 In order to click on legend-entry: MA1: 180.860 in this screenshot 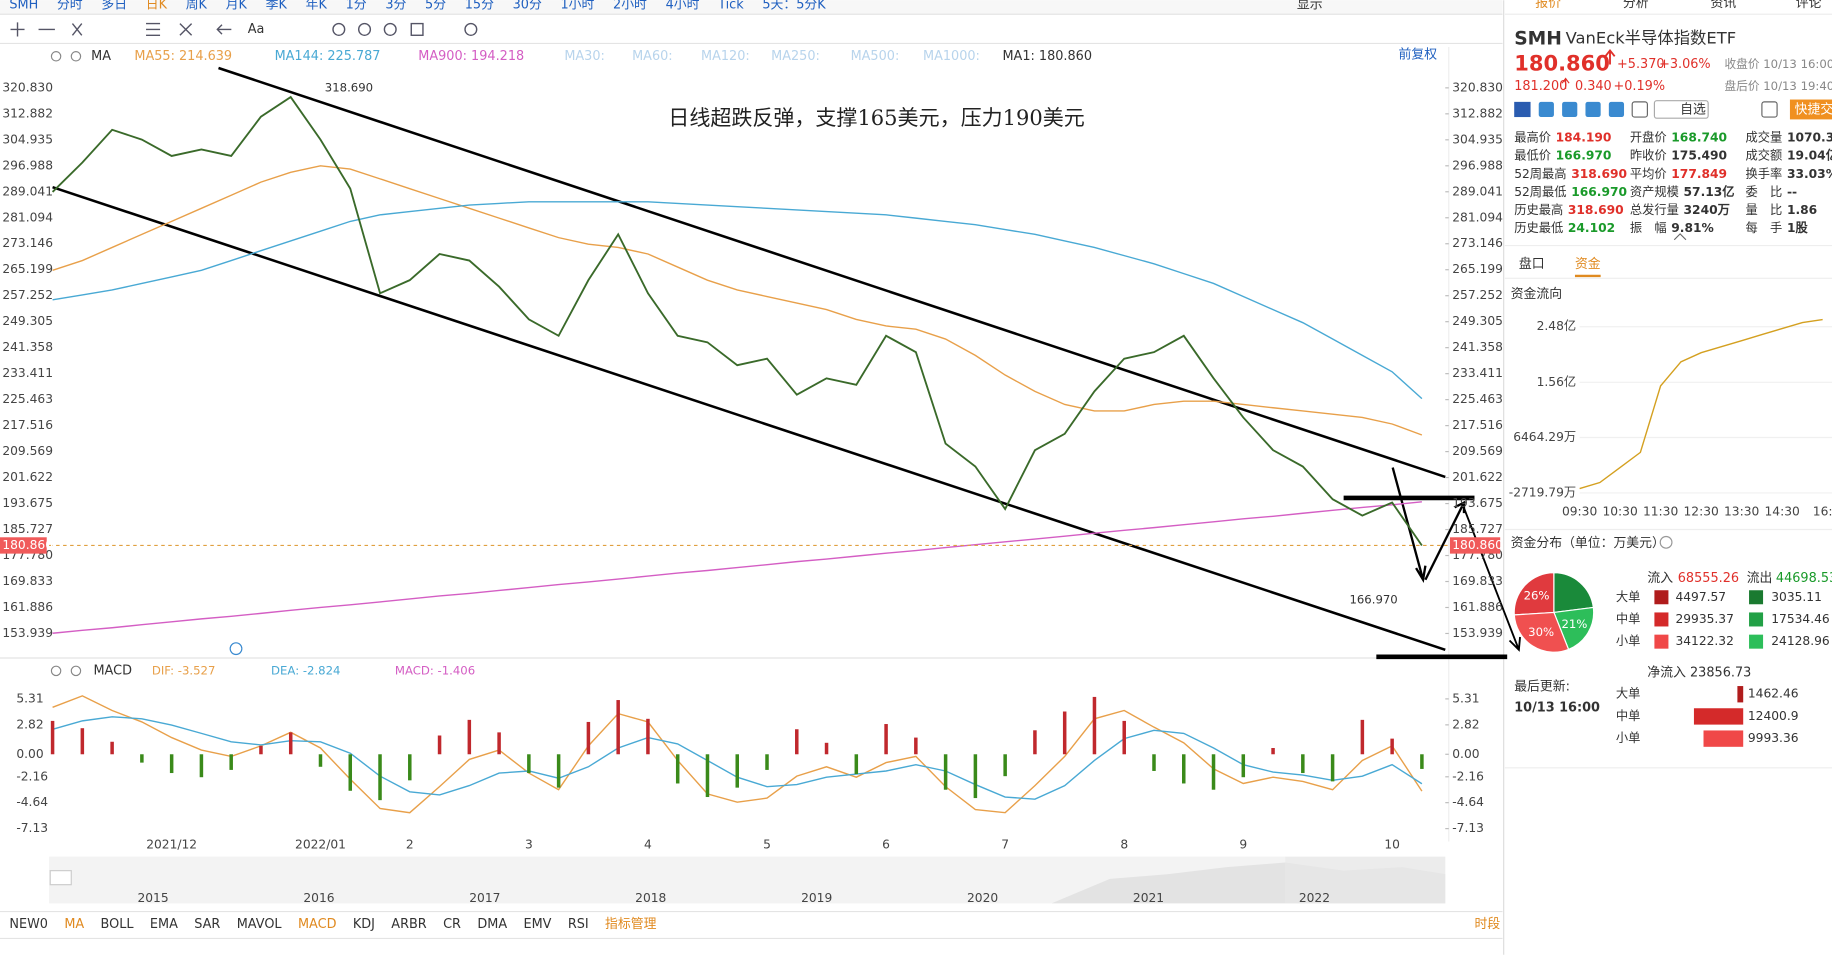, I will do `click(1047, 56)`.